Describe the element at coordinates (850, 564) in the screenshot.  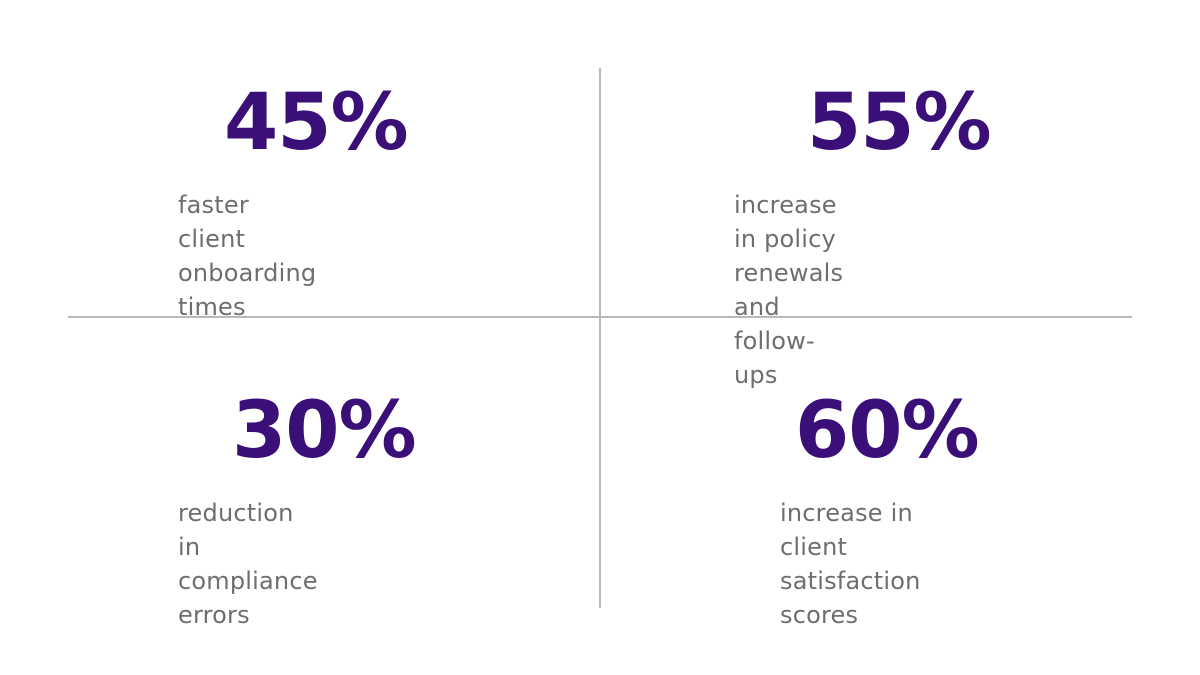
I see `stat-description: increase in client satisfaction scores` at that location.